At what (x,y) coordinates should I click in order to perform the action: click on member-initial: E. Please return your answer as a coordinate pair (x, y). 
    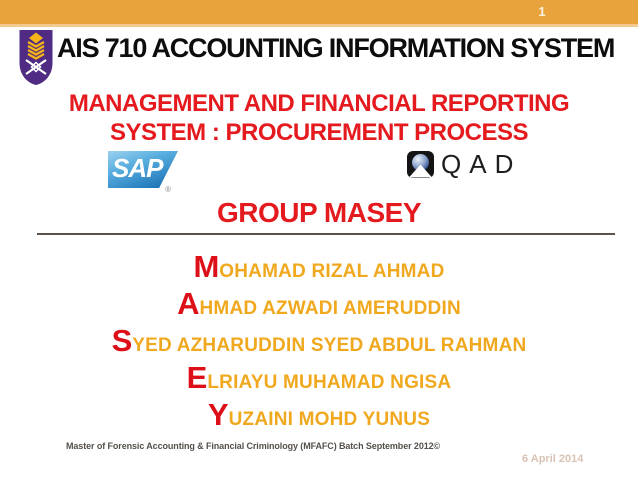
    Looking at the image, I should click on (197, 377).